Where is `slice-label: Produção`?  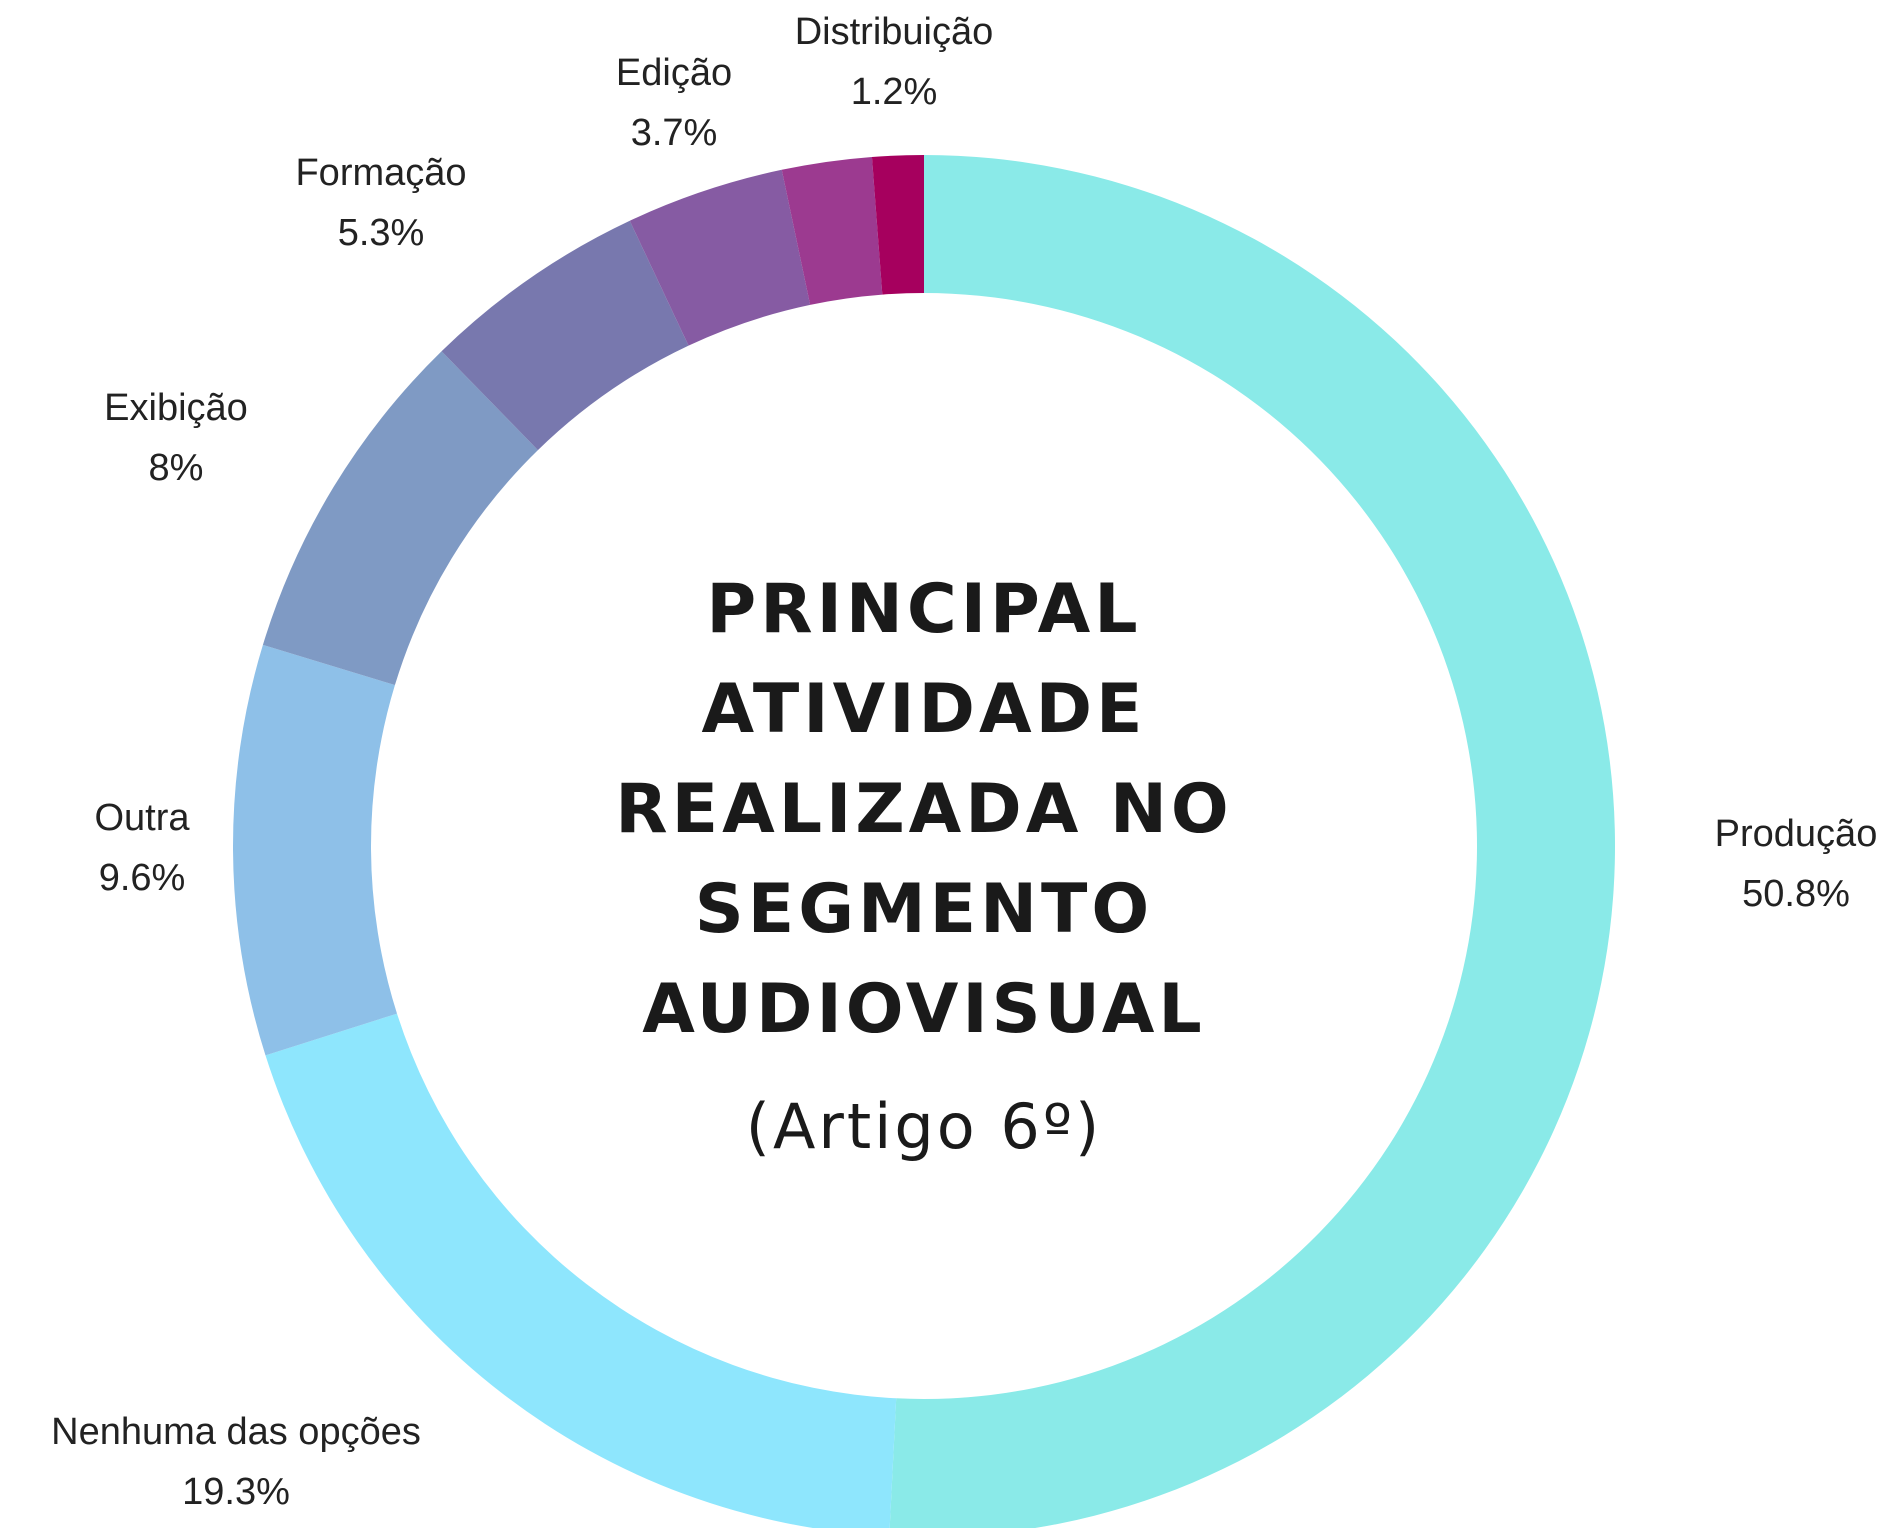 slice-label: Produção is located at coordinates (1796, 834).